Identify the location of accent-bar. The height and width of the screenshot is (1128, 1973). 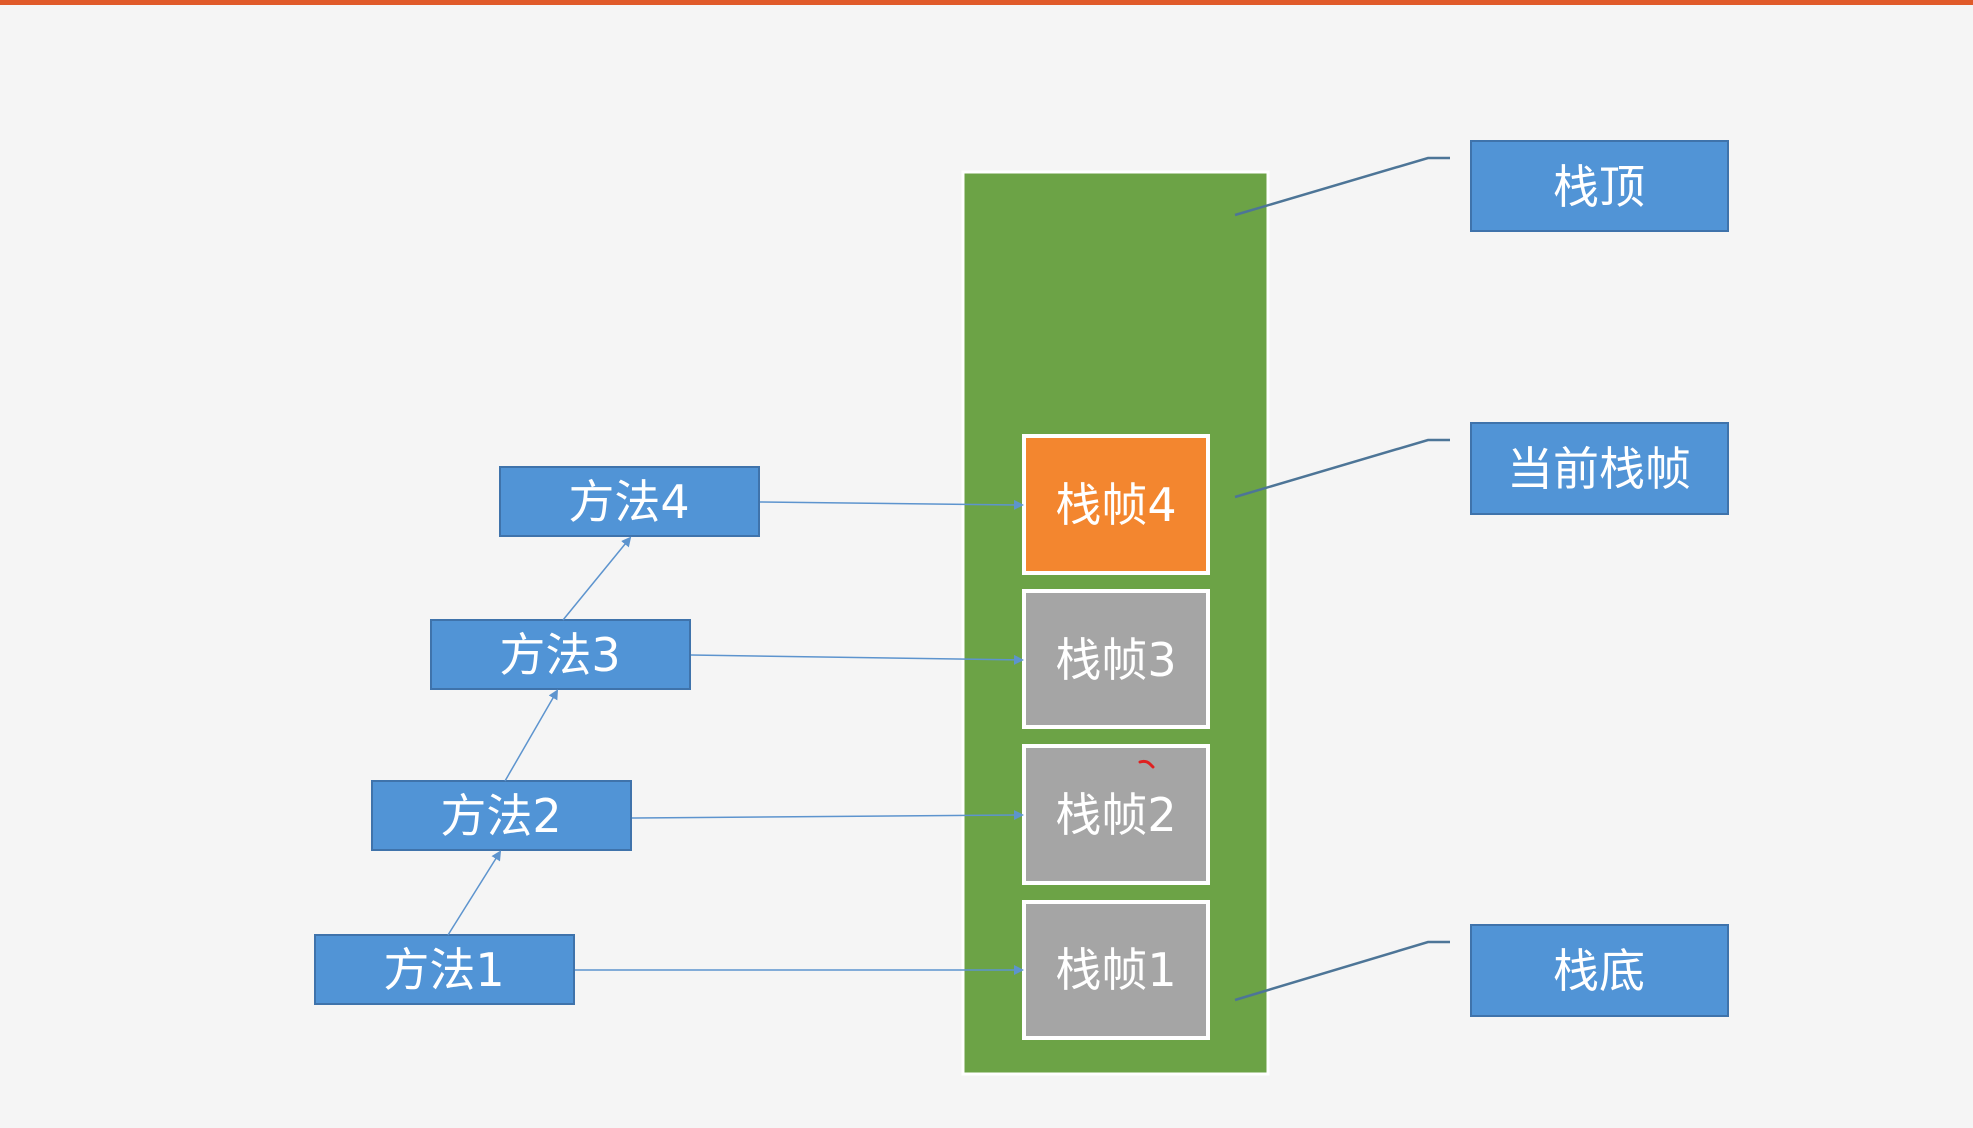
(986, 2).